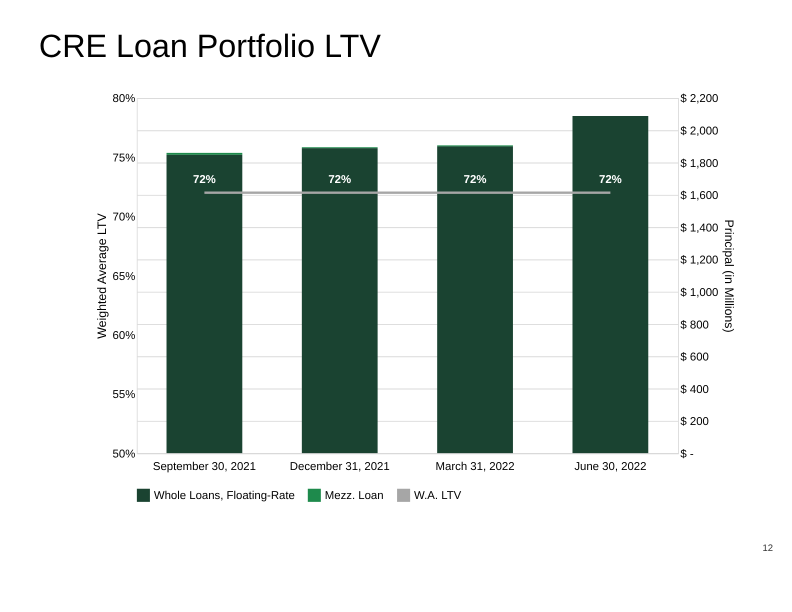 The image size is (792, 612). I want to click on legend-label: Whole Loans, Floating-Rate, so click(224, 496).